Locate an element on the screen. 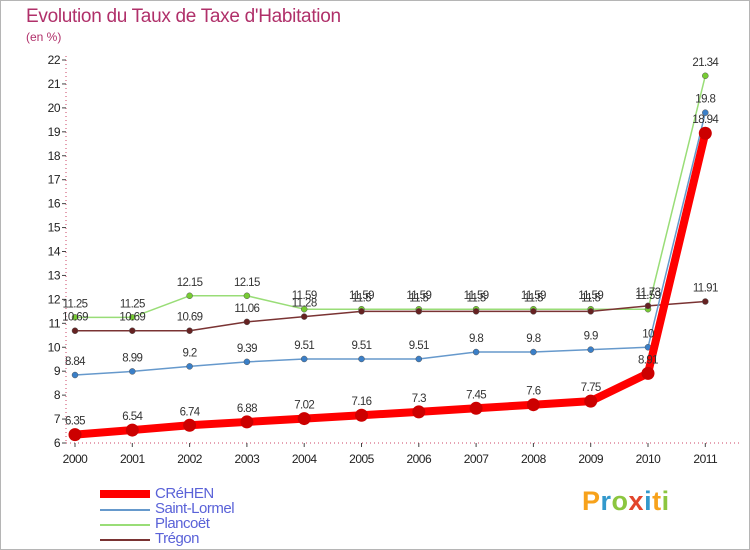 This screenshot has height=550, width=750. y-tick-label: 17 is located at coordinates (54, 180).